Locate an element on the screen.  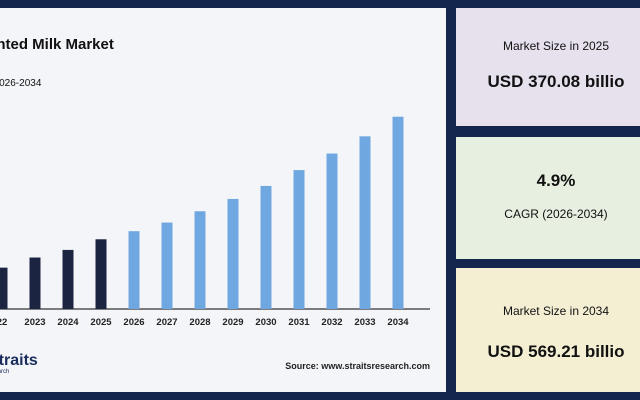
market-size-2034-card: Market Size in 2034 USD 569.21 billio is located at coordinates (548, 330).